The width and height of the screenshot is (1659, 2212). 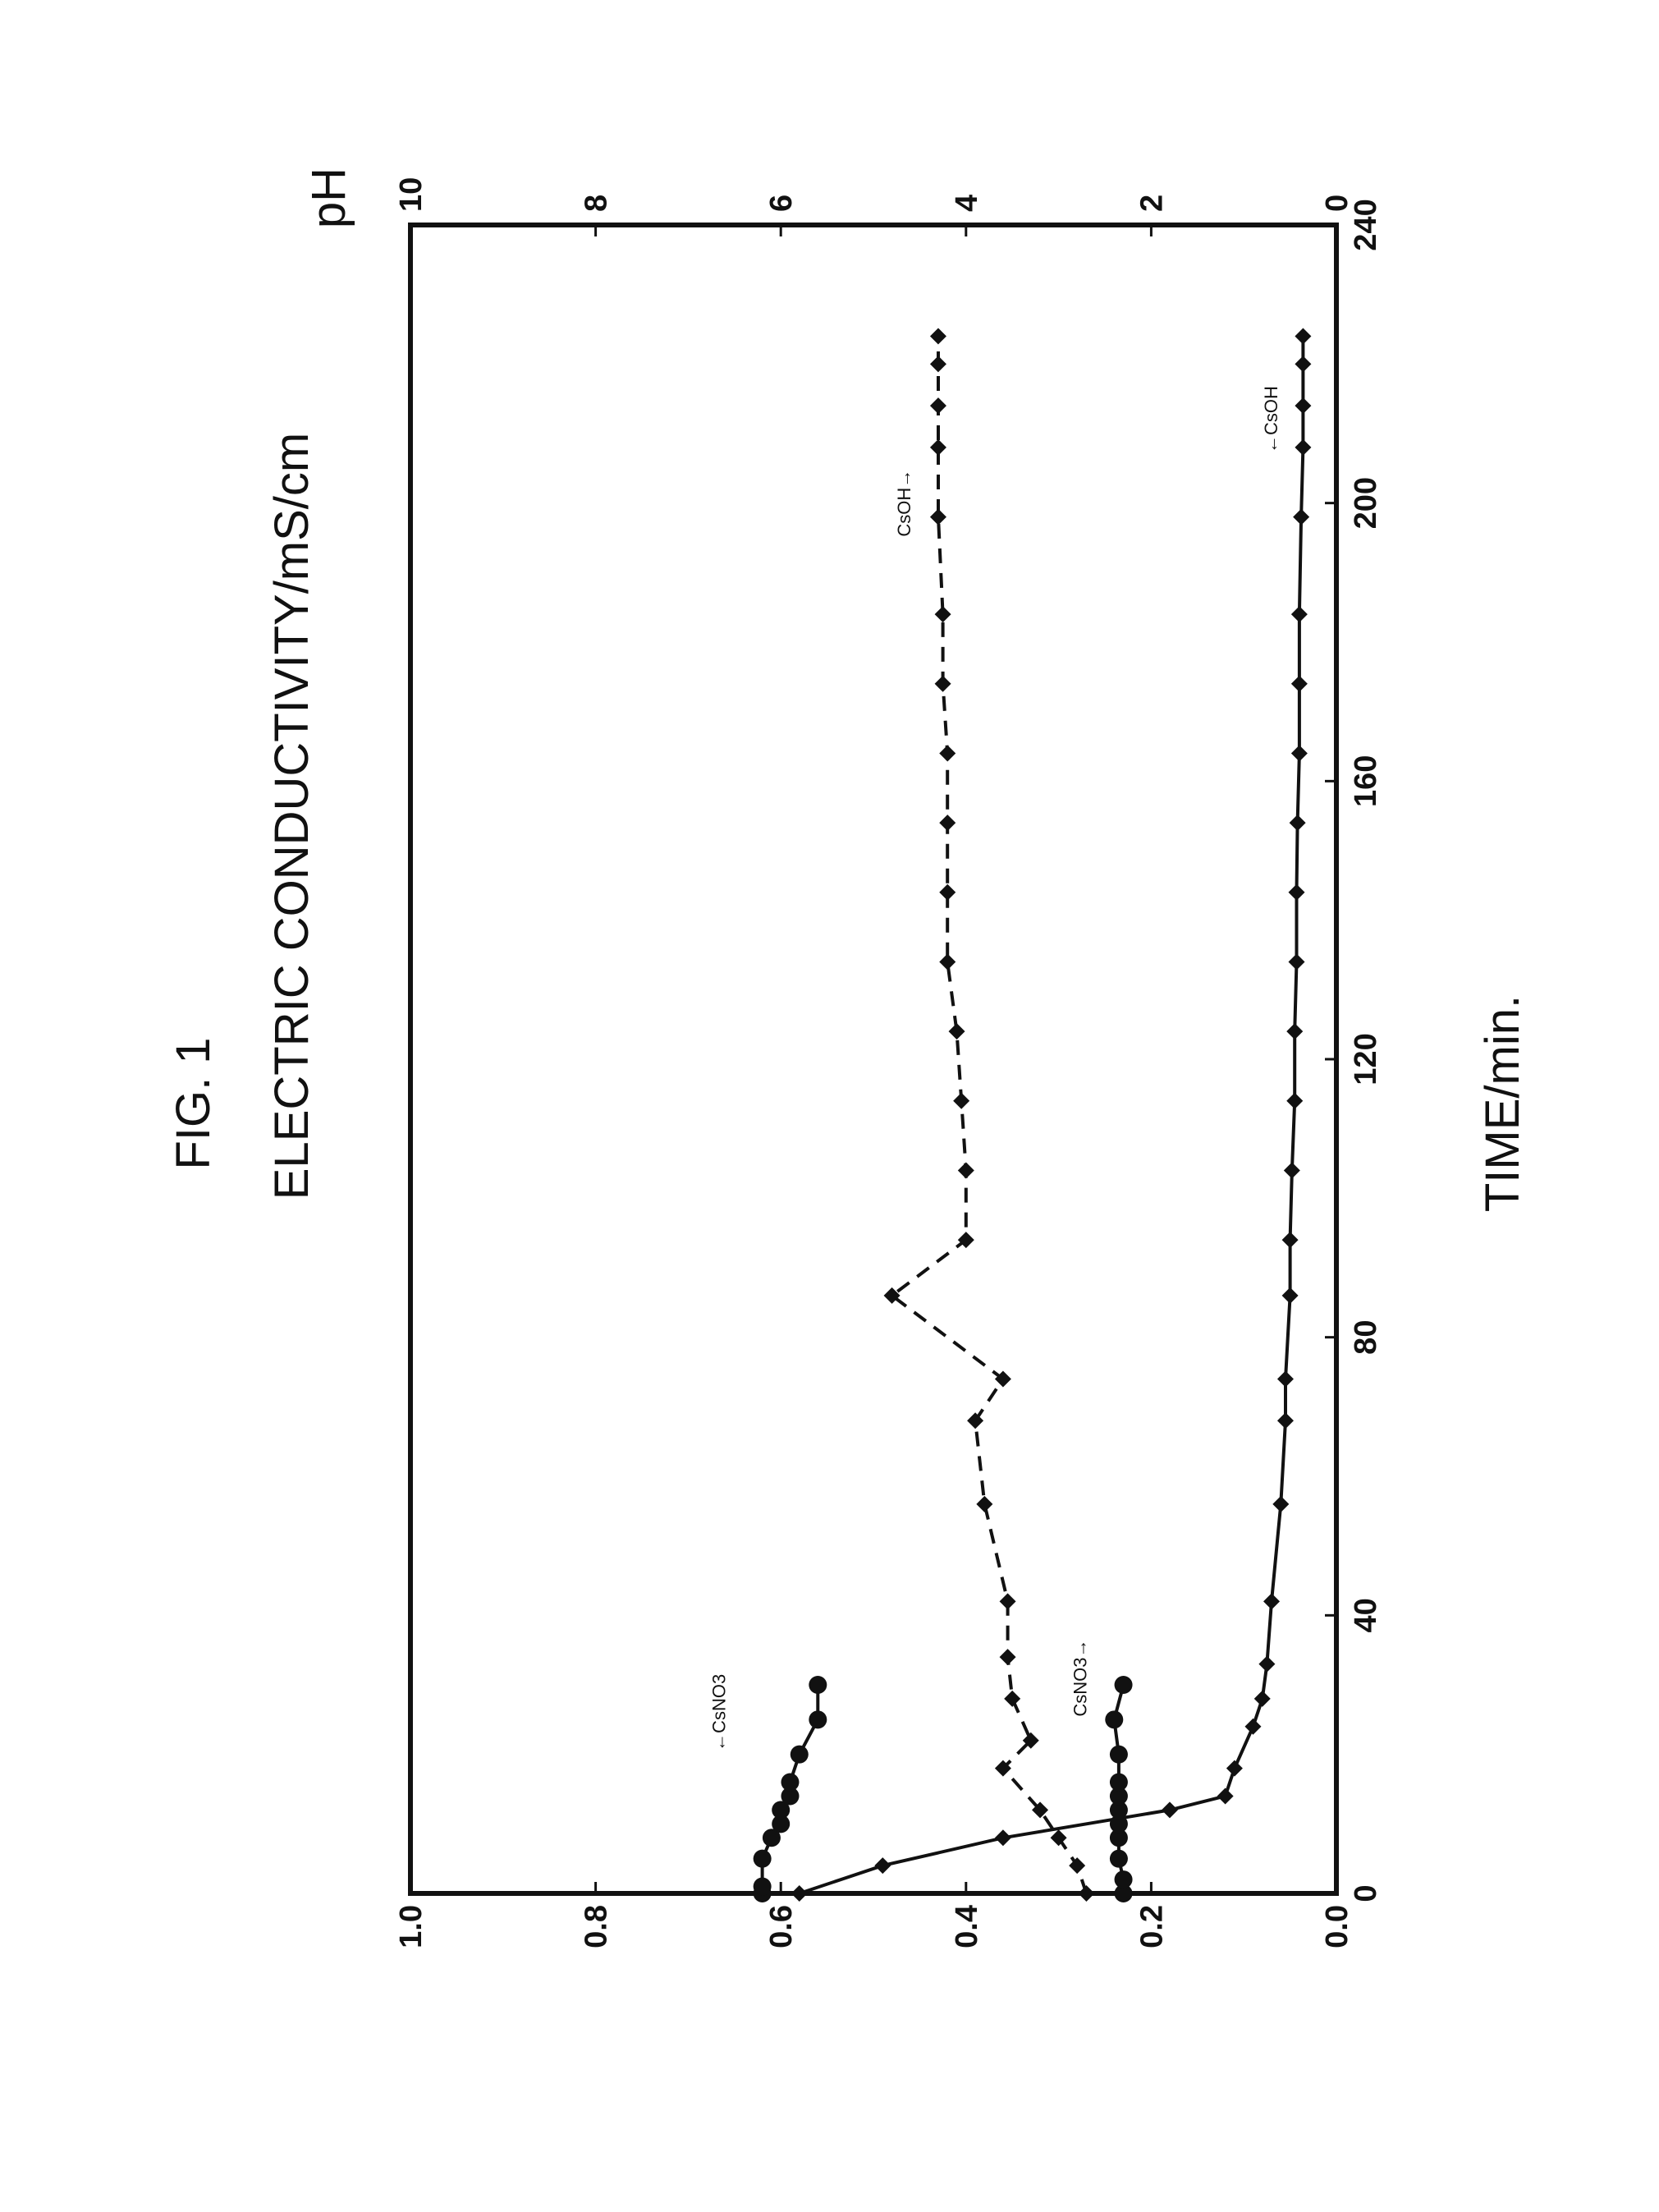 What do you see at coordinates (1151, 203) in the screenshot?
I see `y2-tick-label: 2` at bounding box center [1151, 203].